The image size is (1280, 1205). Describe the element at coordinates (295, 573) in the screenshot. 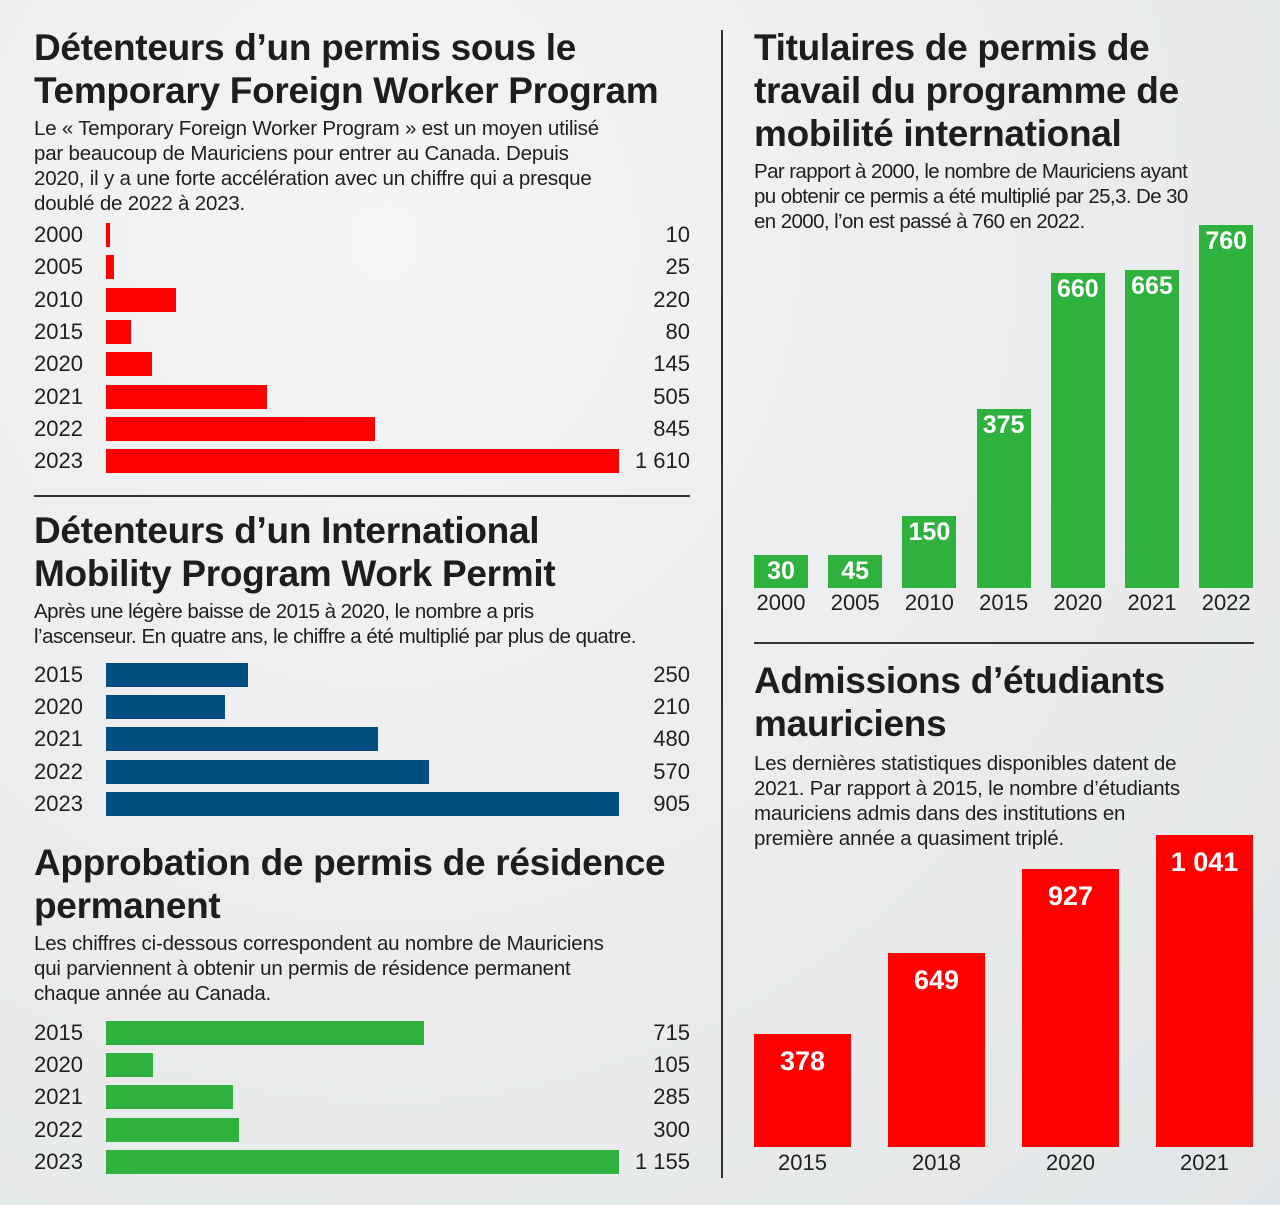

I see `imp-title-line2: Mobility Program Work Permit` at that location.